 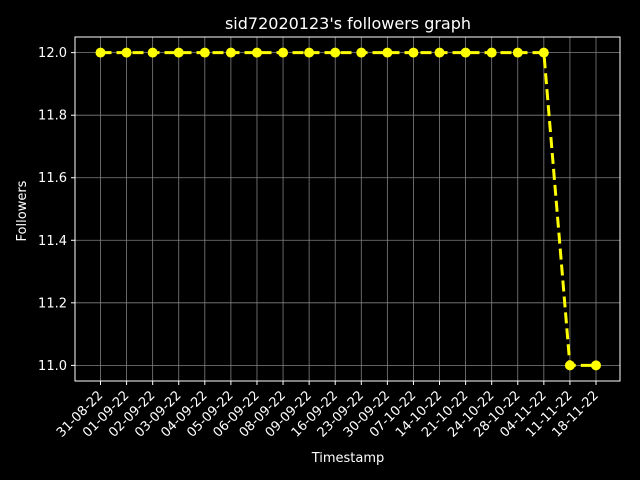 I want to click on y-axis-label: Followers, so click(x=22, y=210).